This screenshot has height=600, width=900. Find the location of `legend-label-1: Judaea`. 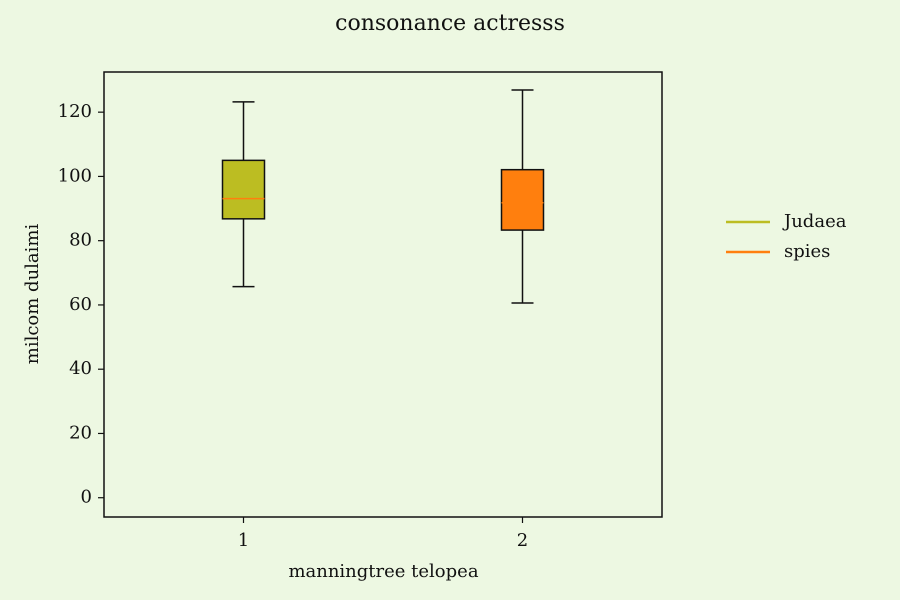

legend-label-1: Judaea is located at coordinates (814, 221).